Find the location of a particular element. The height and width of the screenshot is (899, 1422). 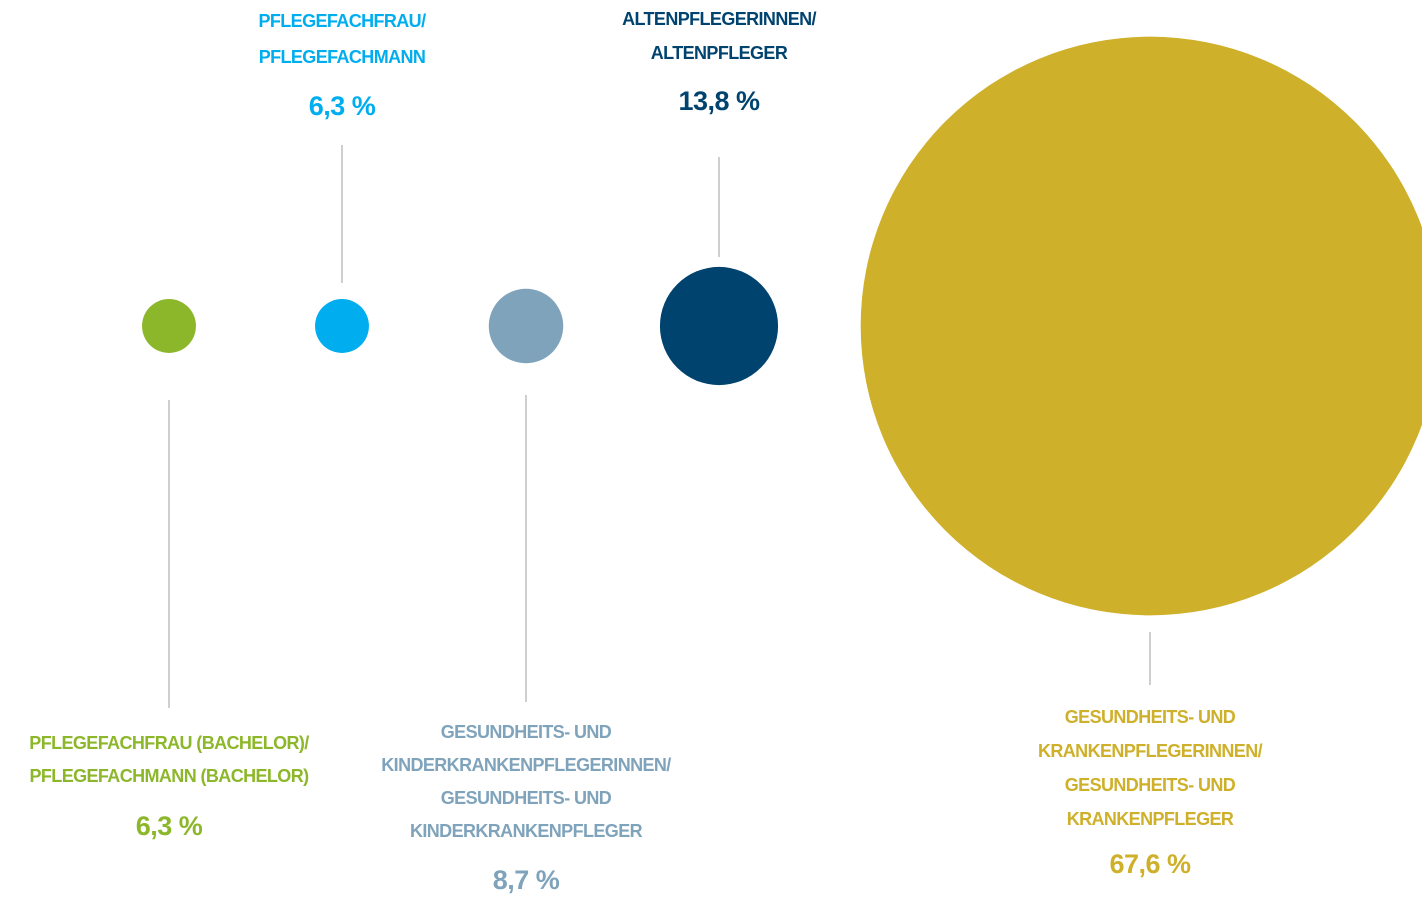

category-label: PFLEGEFACHFRAU/ is located at coordinates (342, 21).